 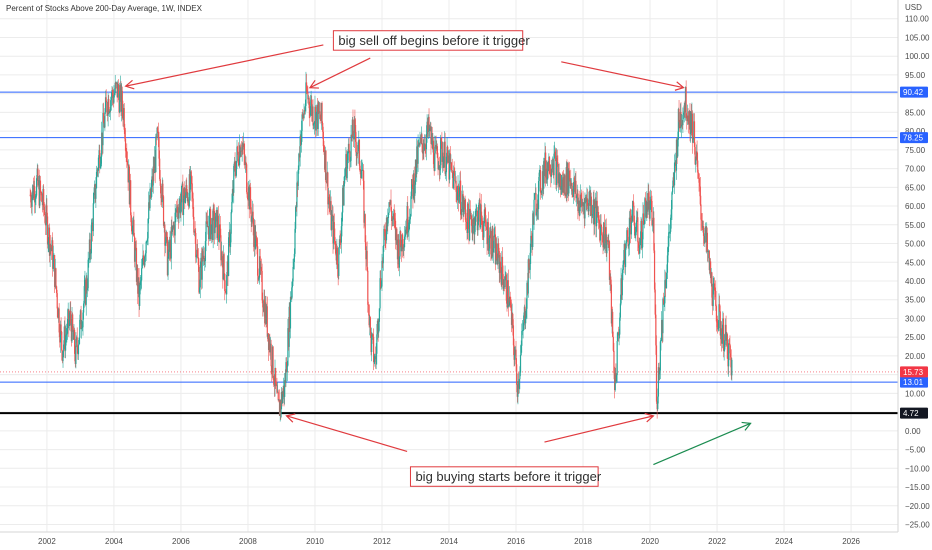 I want to click on y-tick-label: 40.00, so click(x=915, y=281).